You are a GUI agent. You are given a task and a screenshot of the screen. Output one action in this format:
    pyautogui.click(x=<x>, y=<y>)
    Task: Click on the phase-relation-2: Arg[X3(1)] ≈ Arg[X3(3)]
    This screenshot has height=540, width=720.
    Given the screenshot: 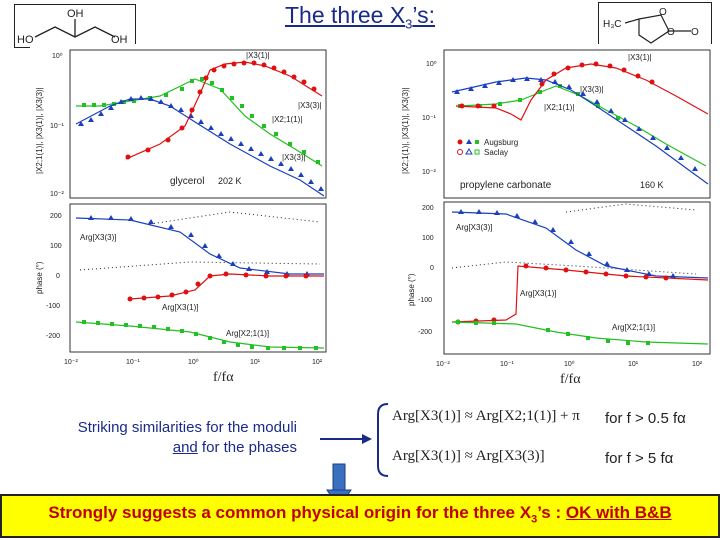 What is the action you would take?
    pyautogui.click(x=468, y=456)
    